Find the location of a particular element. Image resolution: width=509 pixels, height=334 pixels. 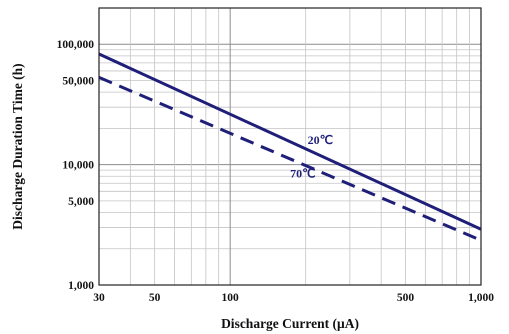

x-tick-label: 100 is located at coordinates (231, 298).